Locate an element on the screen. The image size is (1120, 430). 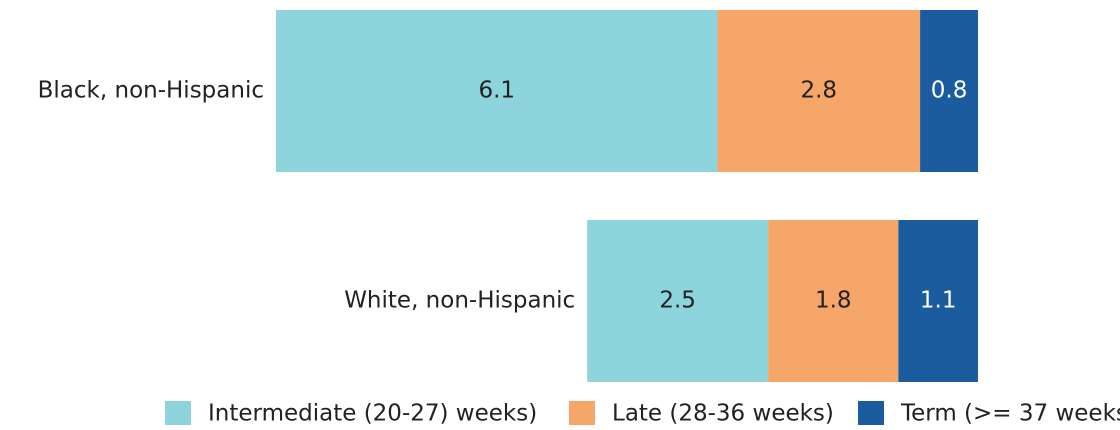
value-label: 1.1 is located at coordinates (938, 301).